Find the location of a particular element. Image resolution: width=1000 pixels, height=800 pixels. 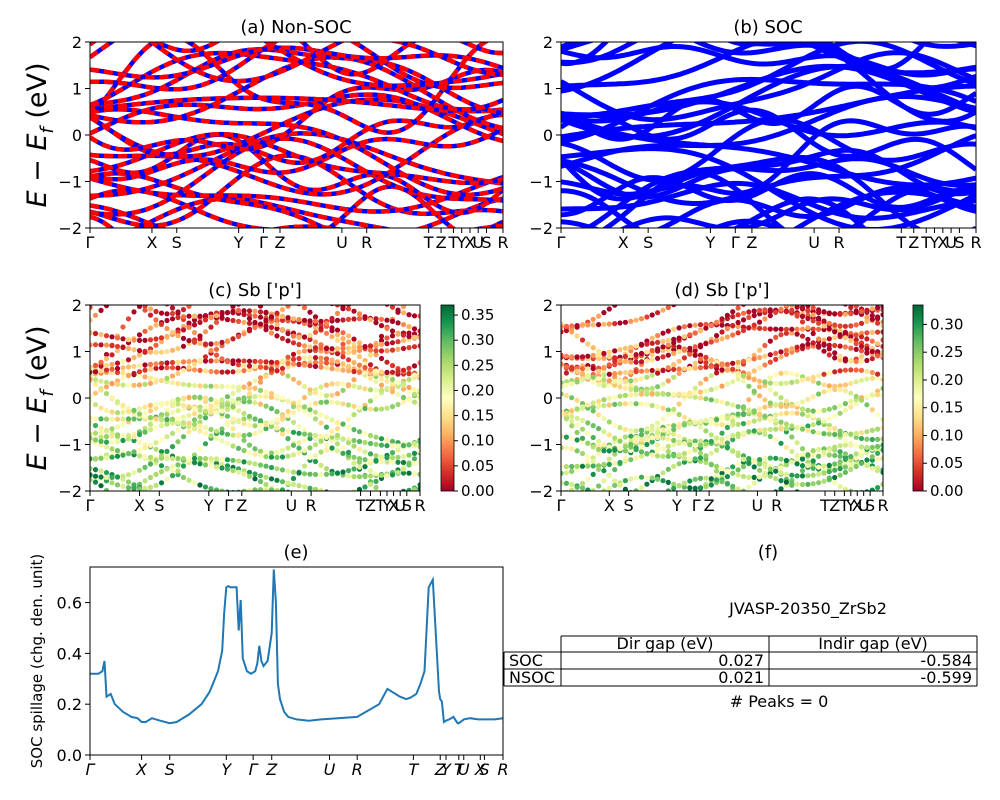

panel-e-spillage-line is located at coordinates (296, 647).